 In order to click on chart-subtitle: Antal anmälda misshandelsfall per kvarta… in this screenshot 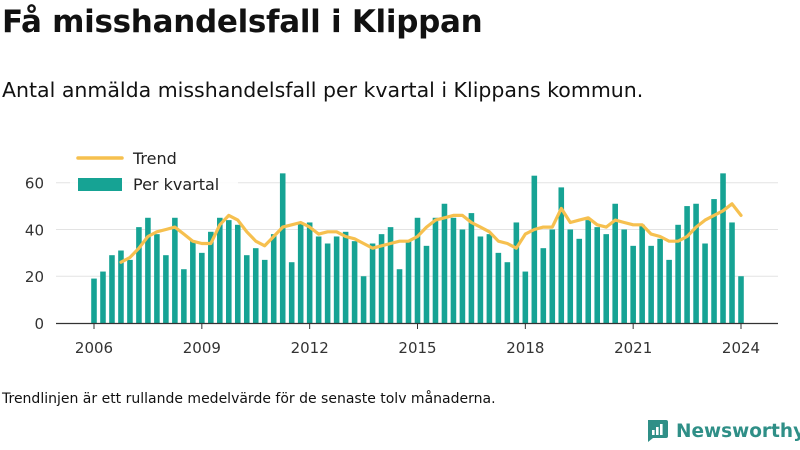, I will do `click(323, 90)`.